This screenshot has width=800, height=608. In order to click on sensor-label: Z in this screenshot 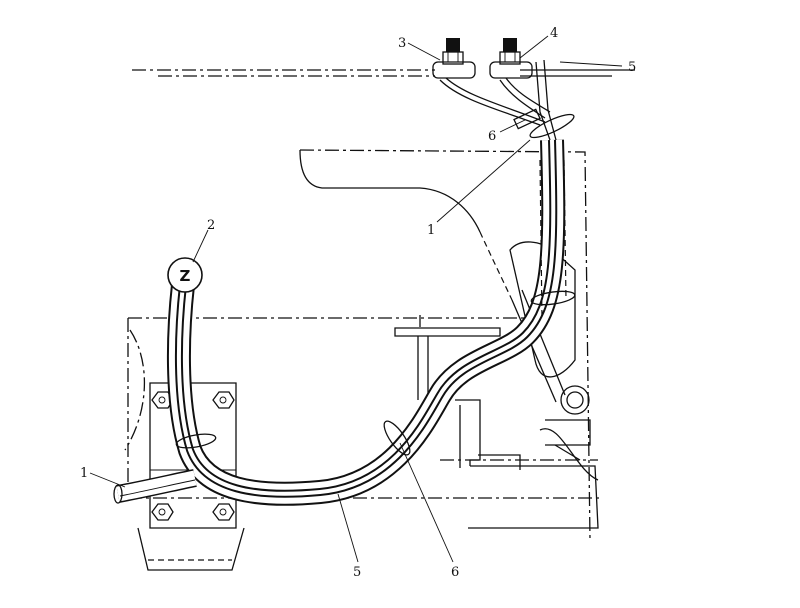, I will do `click(185, 276)`.